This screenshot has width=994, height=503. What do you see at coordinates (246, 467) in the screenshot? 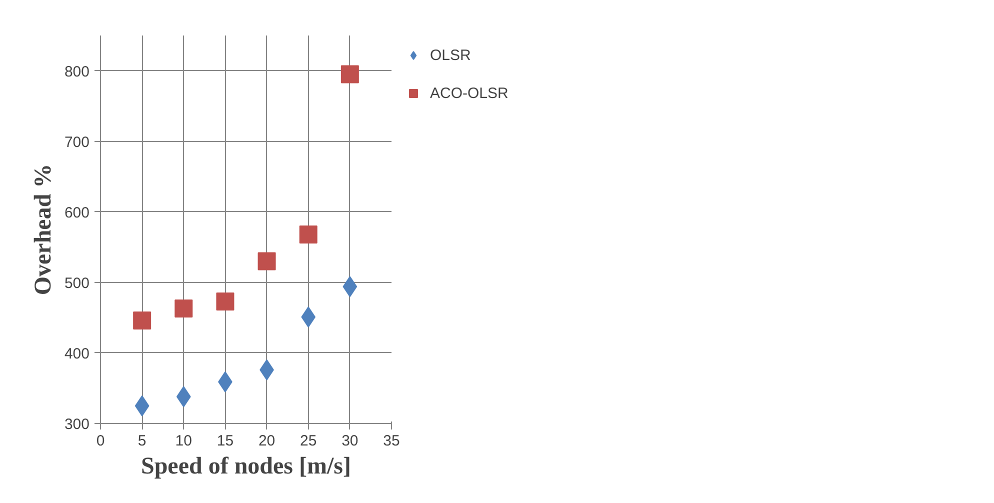
I see `x-axis-title: Speed of nodes [m/s]` at bounding box center [246, 467].